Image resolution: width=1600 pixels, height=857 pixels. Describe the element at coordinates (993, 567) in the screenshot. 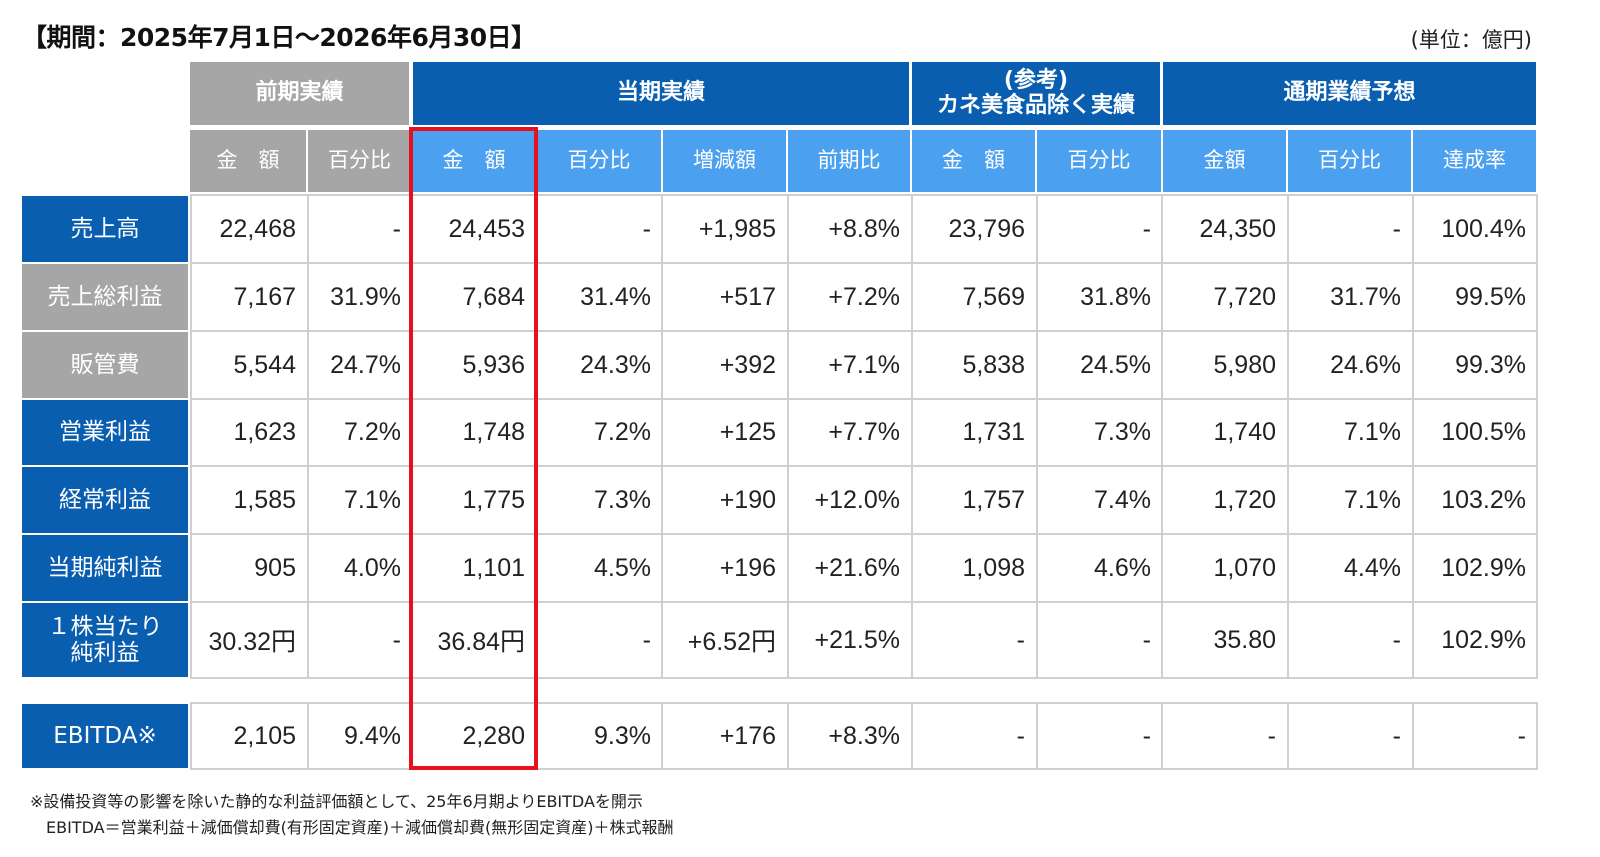

I see `table-cell: 1,098` at that location.